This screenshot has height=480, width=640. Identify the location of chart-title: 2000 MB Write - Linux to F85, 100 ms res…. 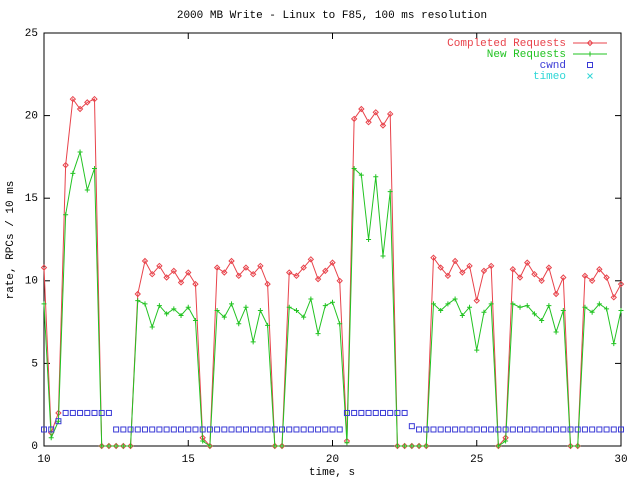
(332, 16).